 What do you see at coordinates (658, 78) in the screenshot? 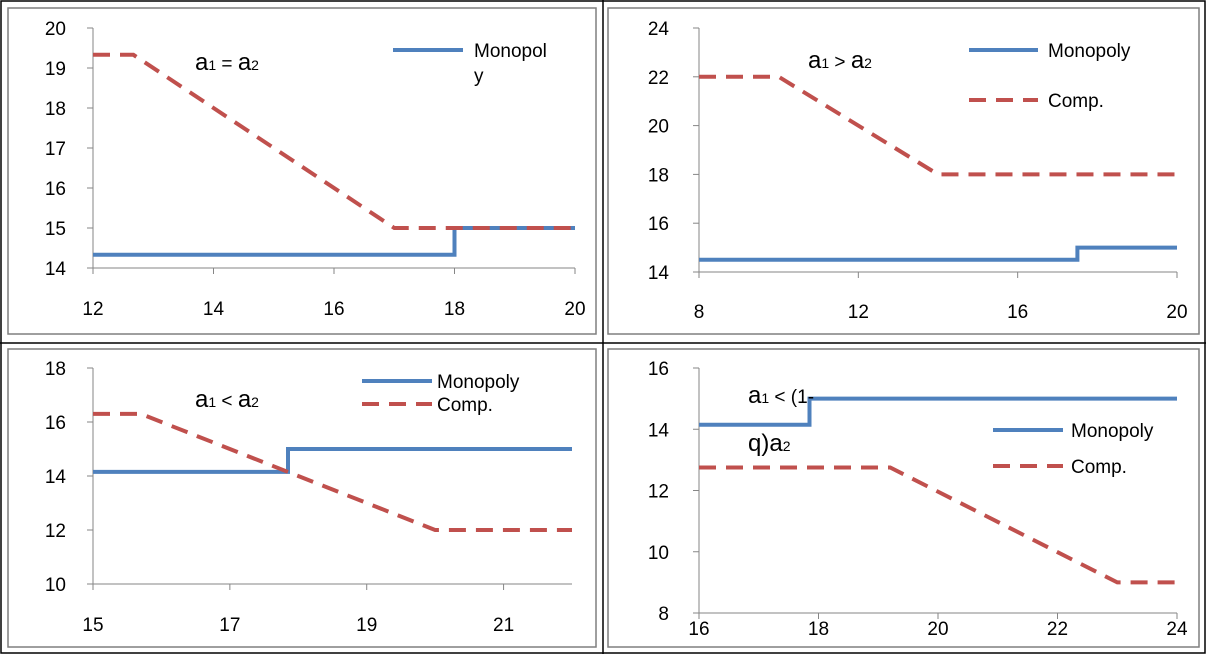
I see `y-tick-label: 22` at bounding box center [658, 78].